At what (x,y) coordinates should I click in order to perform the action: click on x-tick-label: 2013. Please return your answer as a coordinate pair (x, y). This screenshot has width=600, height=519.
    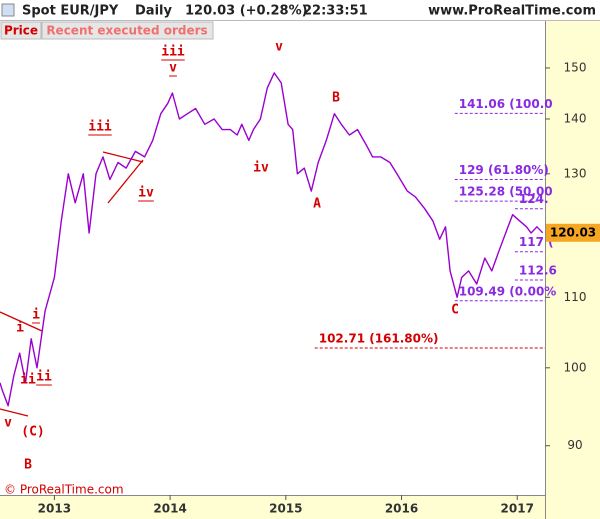
    Looking at the image, I should click on (54, 509).